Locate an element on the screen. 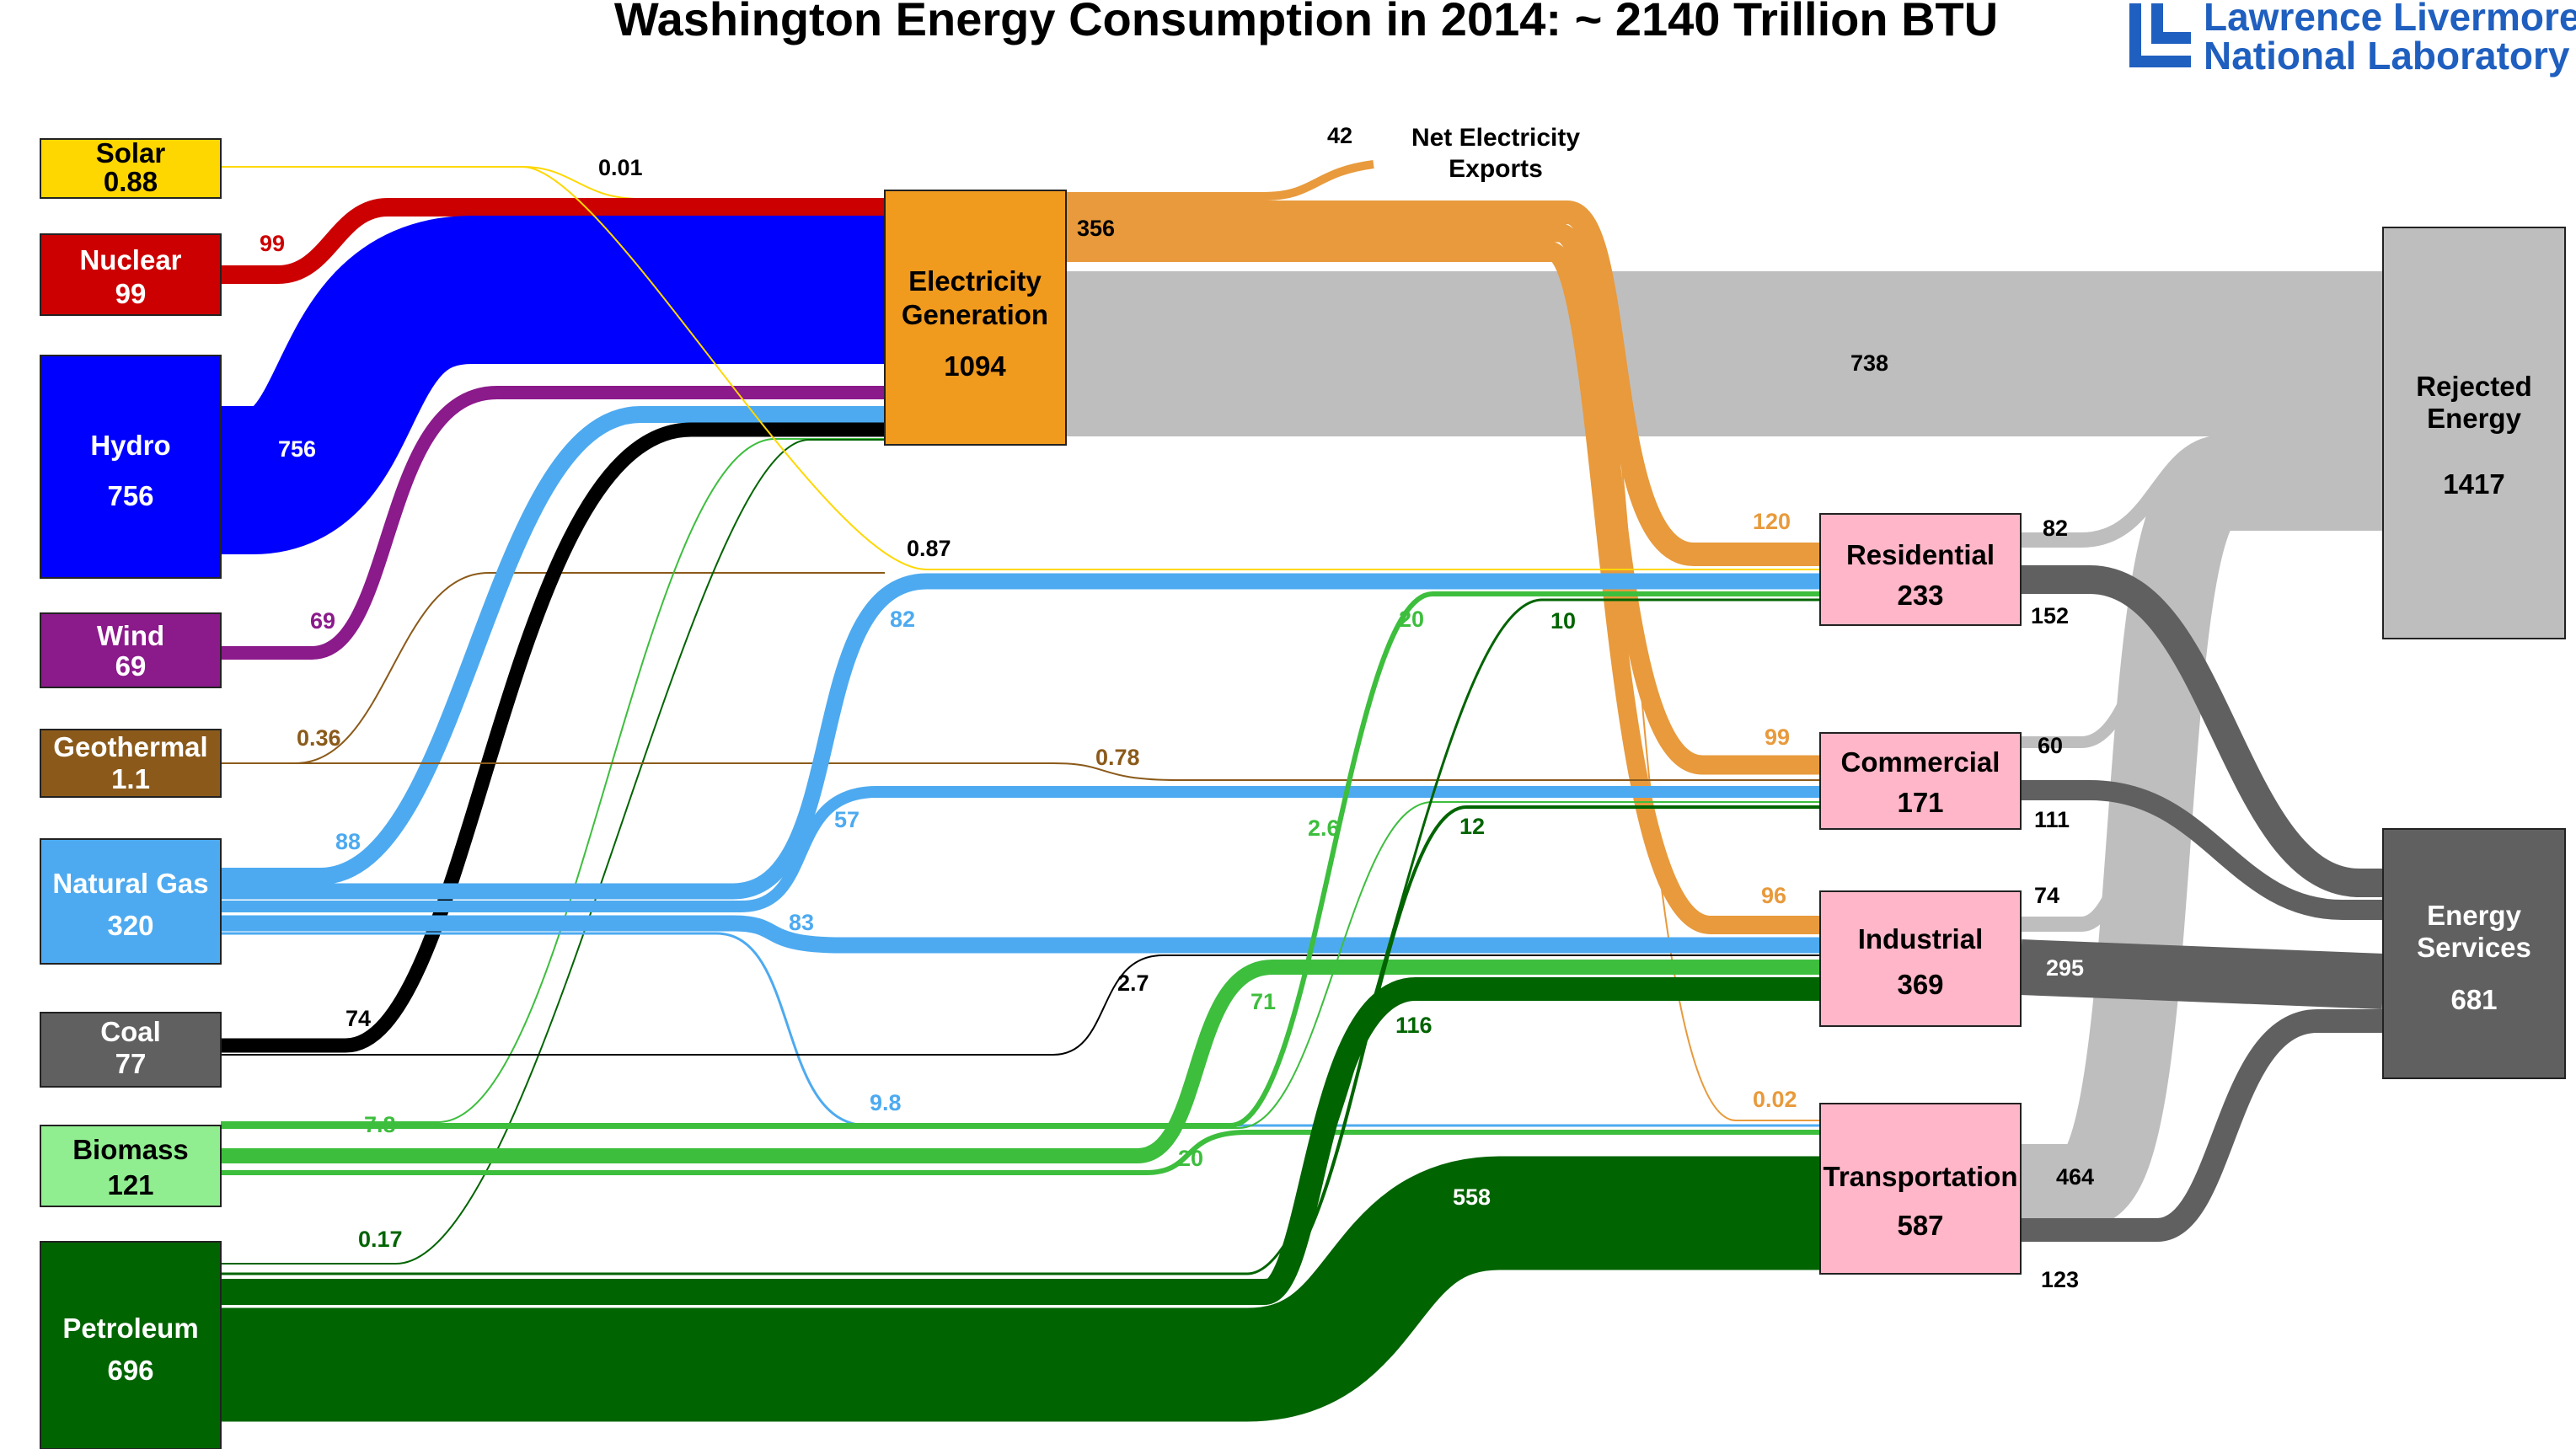 The width and height of the screenshot is (2576, 1449). label-commercial-services: 111 is located at coordinates (2052, 819).